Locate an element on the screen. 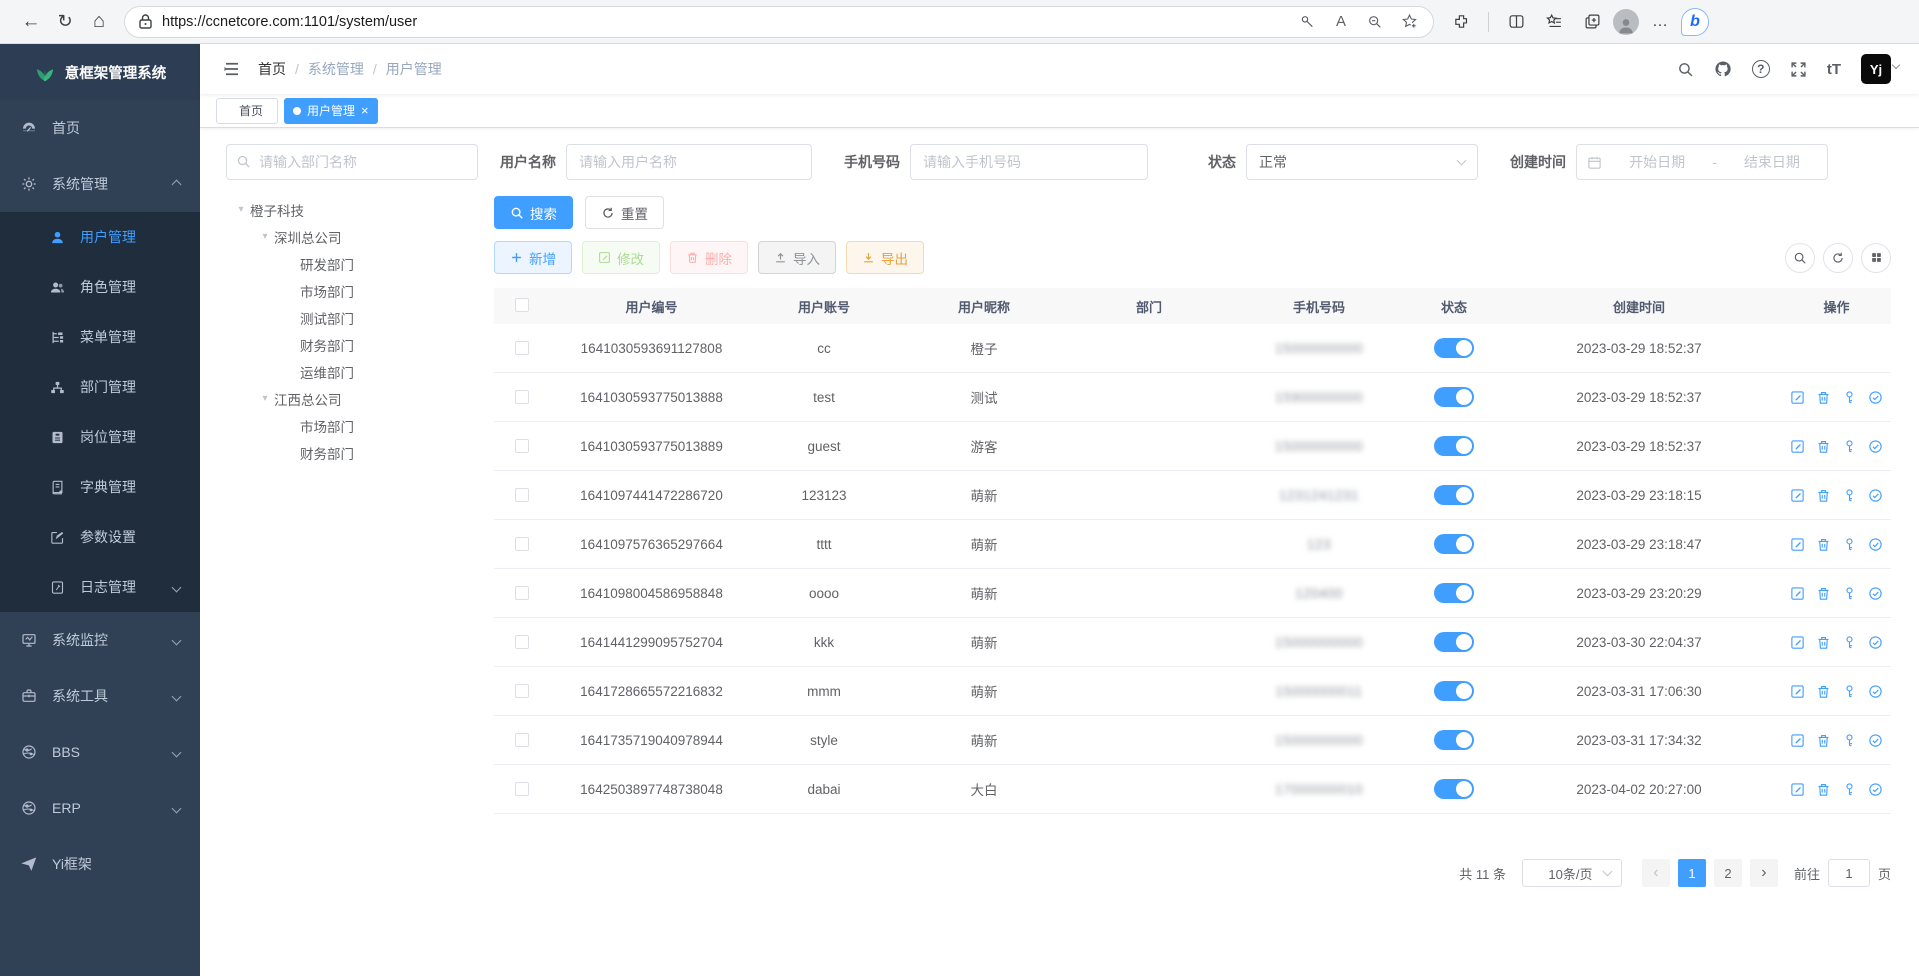  page-number-button: 1 is located at coordinates (1691, 873).